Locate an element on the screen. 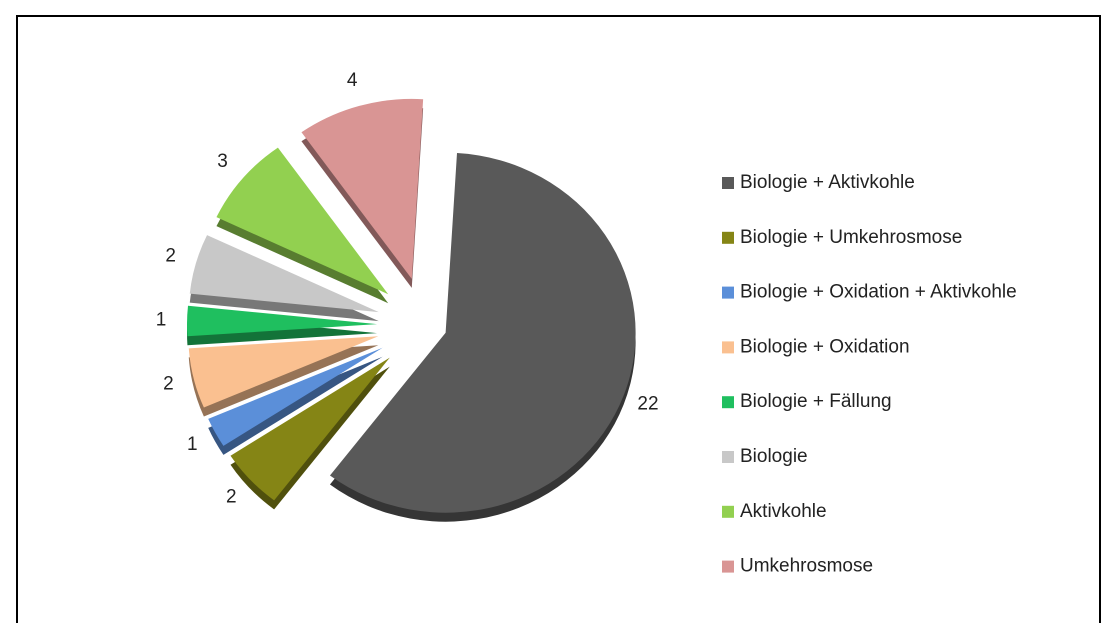 The image size is (1118, 623). legend-label: Aktivkohle is located at coordinates (783, 511).